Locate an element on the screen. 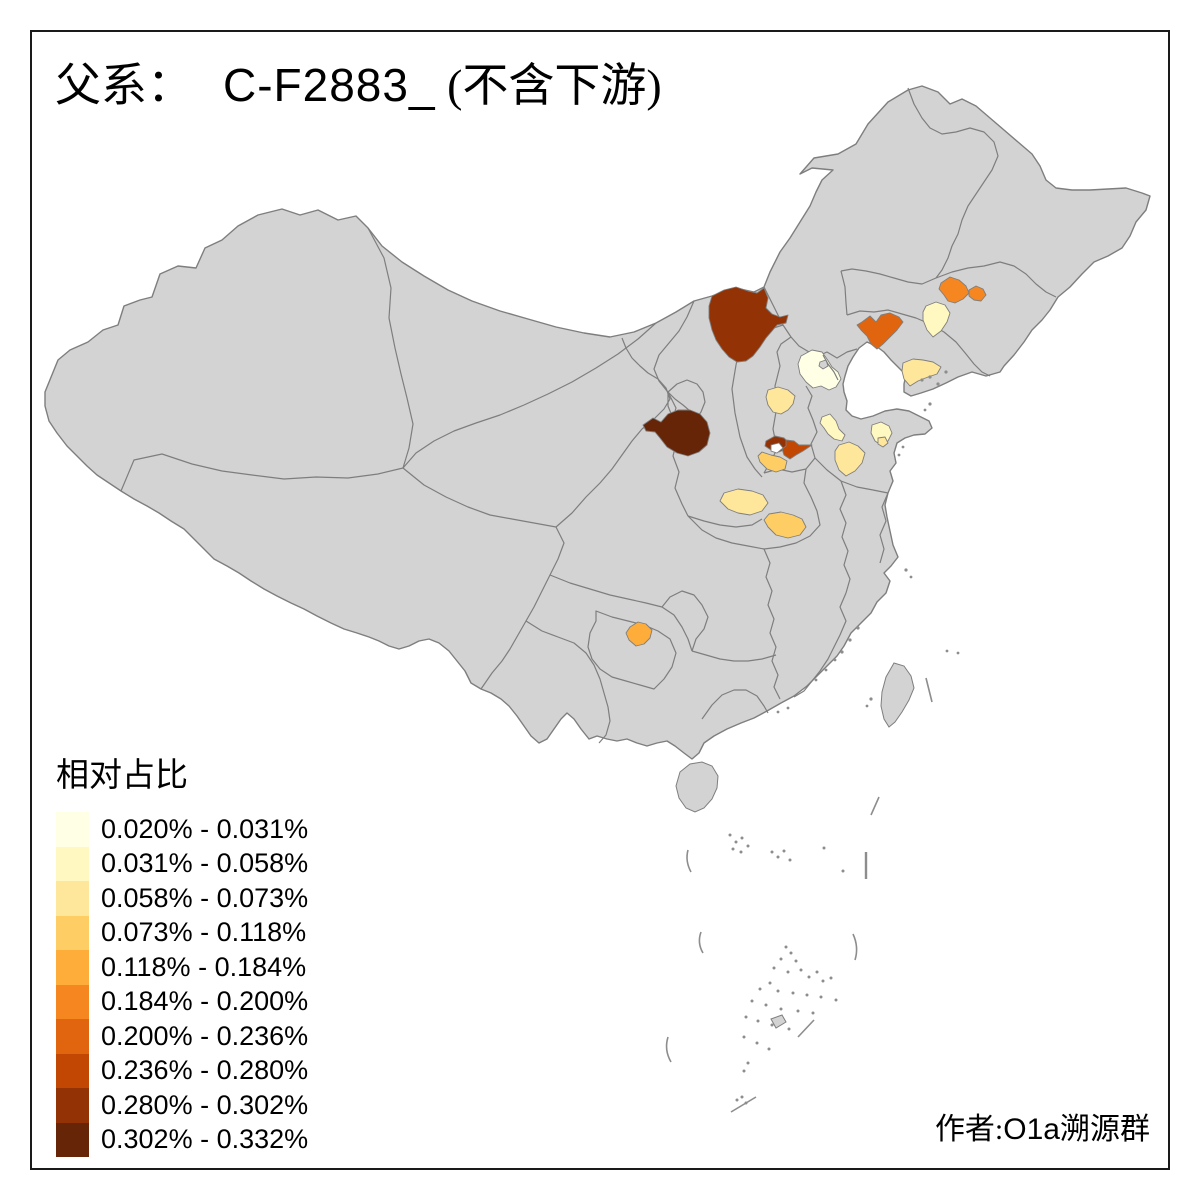 The height and width of the screenshot is (1200, 1200). legend-row: 0.020% - 0.031% is located at coordinates (182, 829).